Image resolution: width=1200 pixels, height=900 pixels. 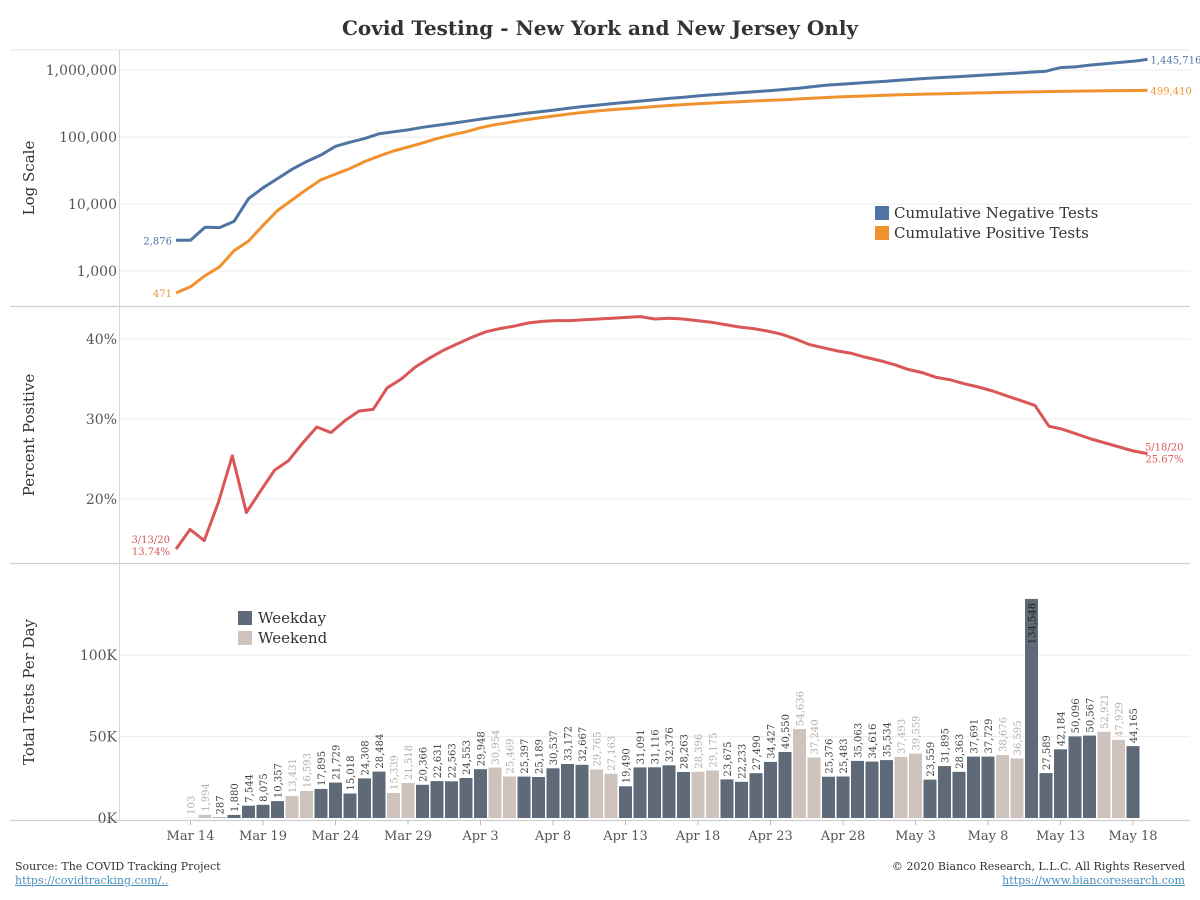 What do you see at coordinates (1093, 880) in the screenshot?
I see `site-link: https://www.biancoresearch.com` at bounding box center [1093, 880].